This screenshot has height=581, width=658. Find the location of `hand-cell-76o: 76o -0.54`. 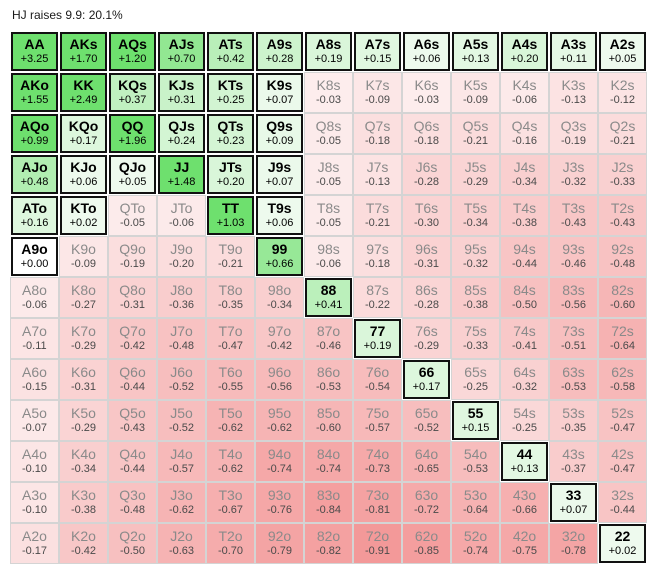

hand-cell-76o: 76o -0.54 is located at coordinates (377, 379).